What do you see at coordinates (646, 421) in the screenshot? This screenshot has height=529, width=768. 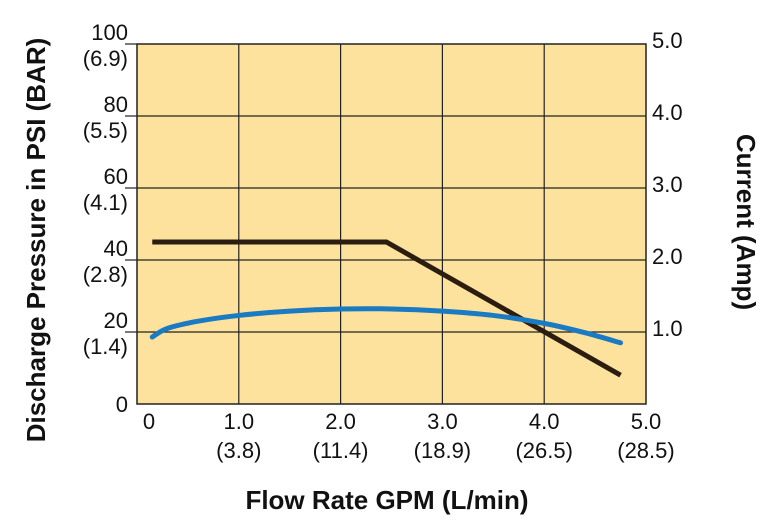 I see `x-tick-label-5: 5.0` at bounding box center [646, 421].